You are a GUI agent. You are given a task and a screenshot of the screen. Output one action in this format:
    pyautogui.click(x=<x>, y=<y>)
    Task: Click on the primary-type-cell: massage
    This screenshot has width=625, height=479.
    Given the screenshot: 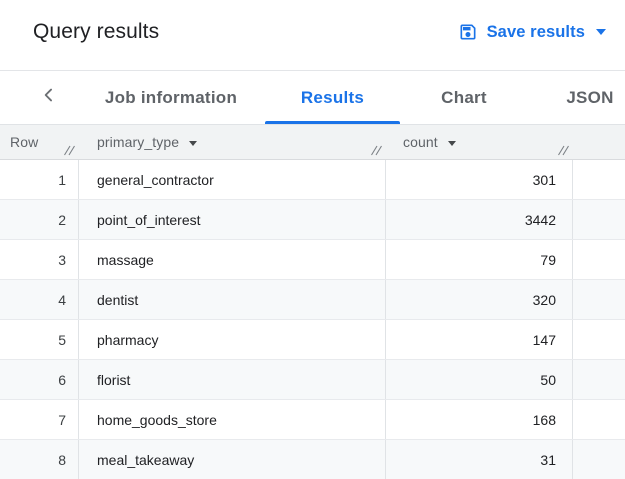 What is the action you would take?
    pyautogui.click(x=232, y=259)
    